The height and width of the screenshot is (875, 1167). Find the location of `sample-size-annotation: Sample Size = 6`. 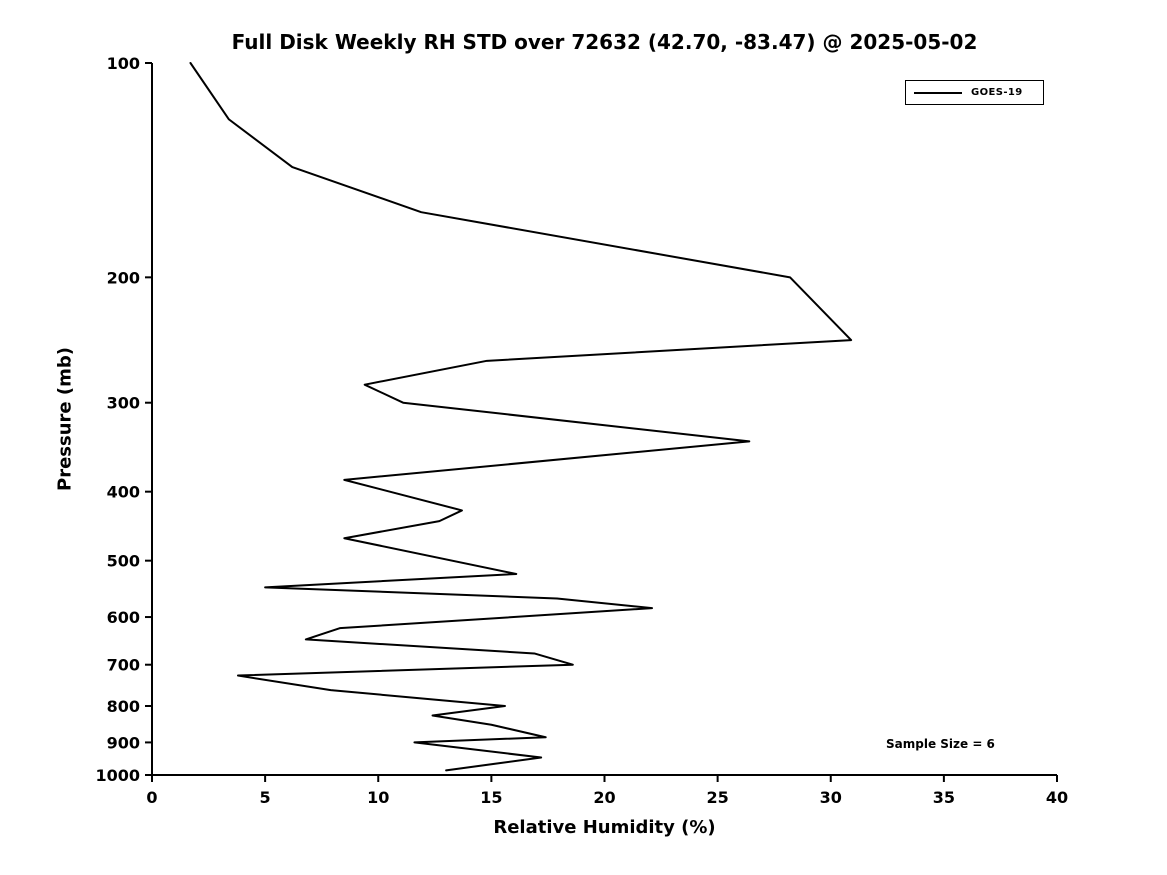

sample-size-annotation: Sample Size = 6 is located at coordinates (940, 744).